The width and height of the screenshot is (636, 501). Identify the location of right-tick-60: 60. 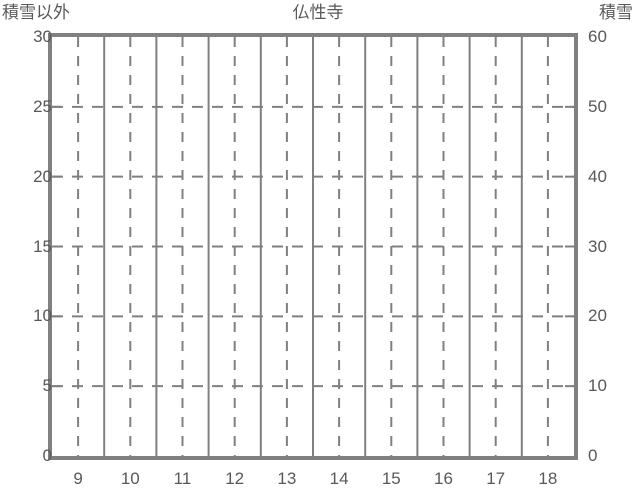
(597, 36).